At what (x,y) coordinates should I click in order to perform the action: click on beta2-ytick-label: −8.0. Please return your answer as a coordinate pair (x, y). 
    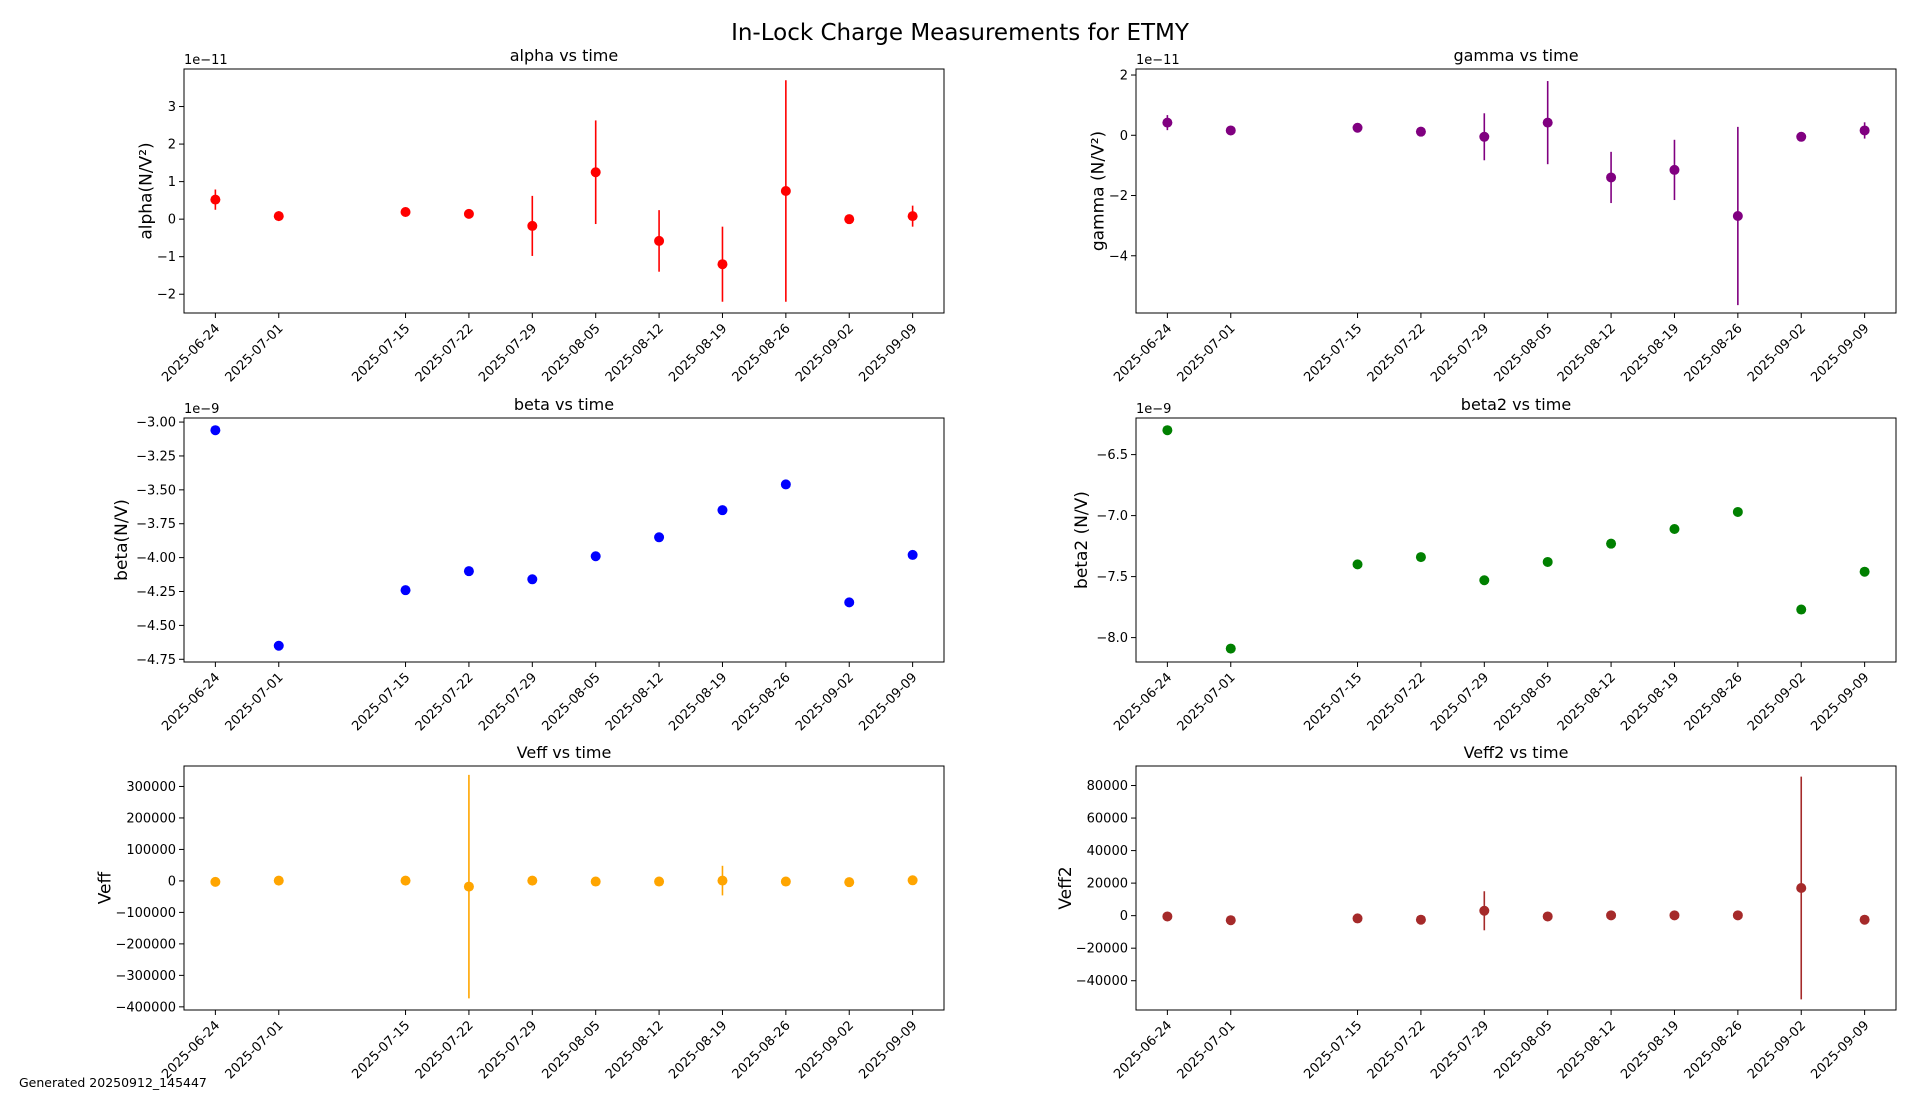
    Looking at the image, I should click on (1112, 638).